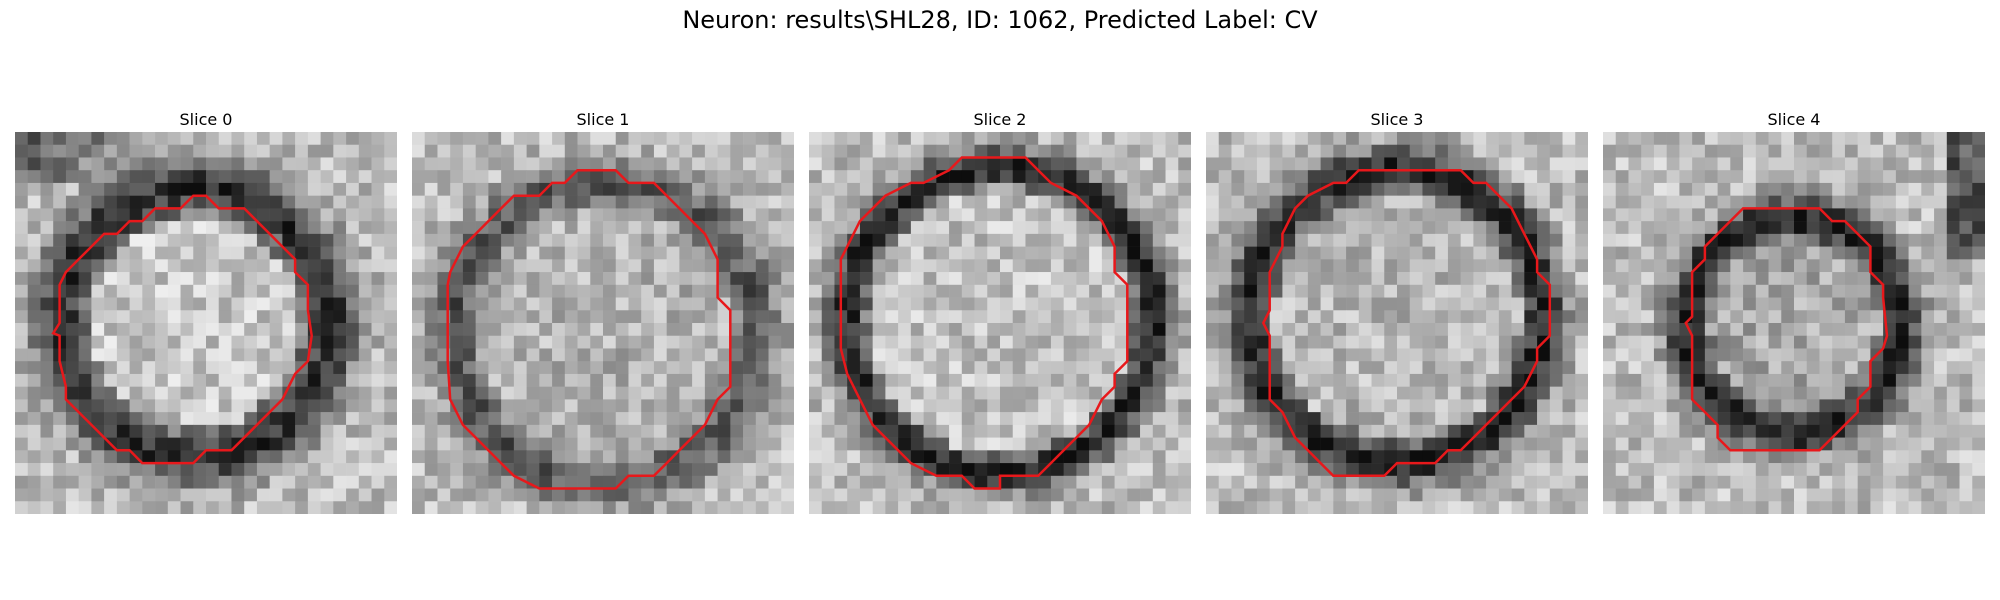  I want to click on slice-panel-4: Slice 4, so click(1794, 311).